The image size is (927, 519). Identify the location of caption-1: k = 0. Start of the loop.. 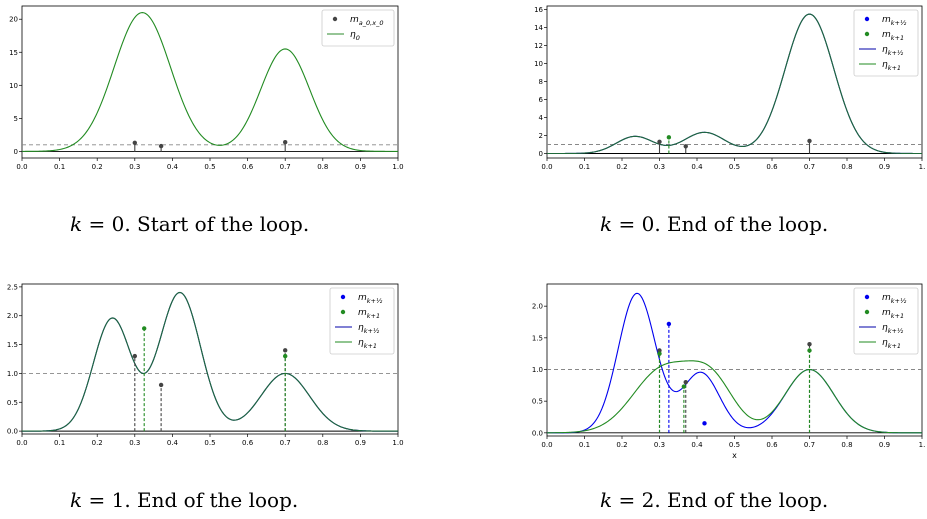
(190, 224).